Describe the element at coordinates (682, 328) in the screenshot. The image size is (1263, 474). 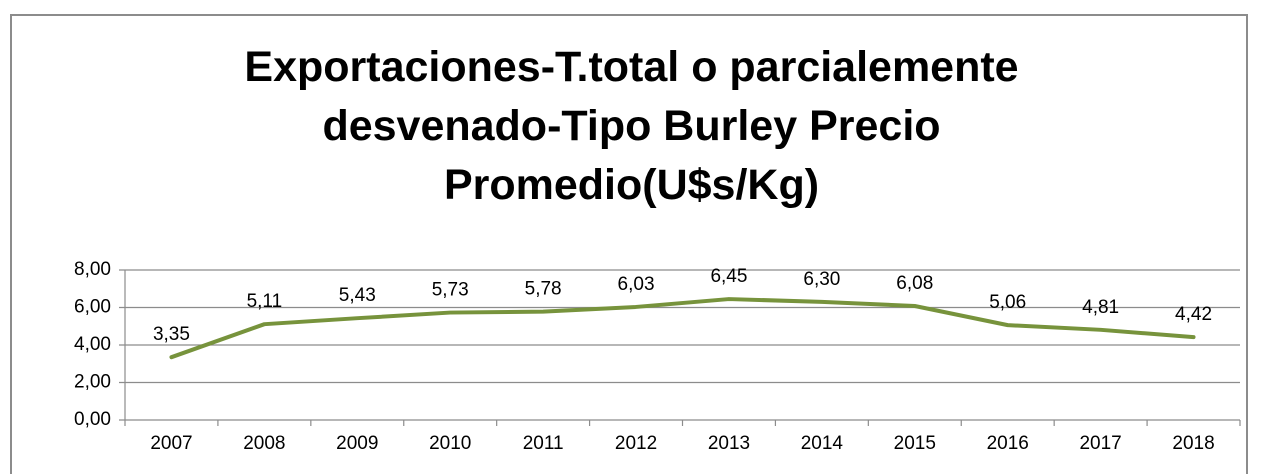
I see `line` at that location.